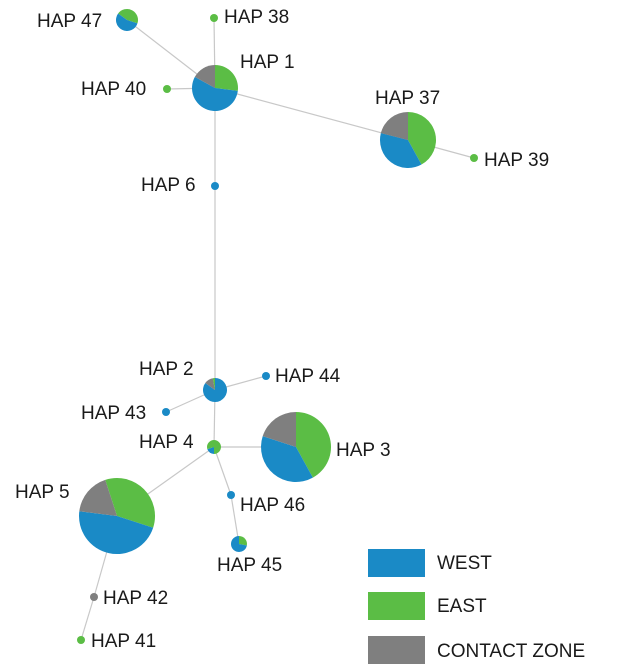 The image size is (624, 666). Describe the element at coordinates (42, 492) in the screenshot. I see `node-label: HAP 5` at that location.